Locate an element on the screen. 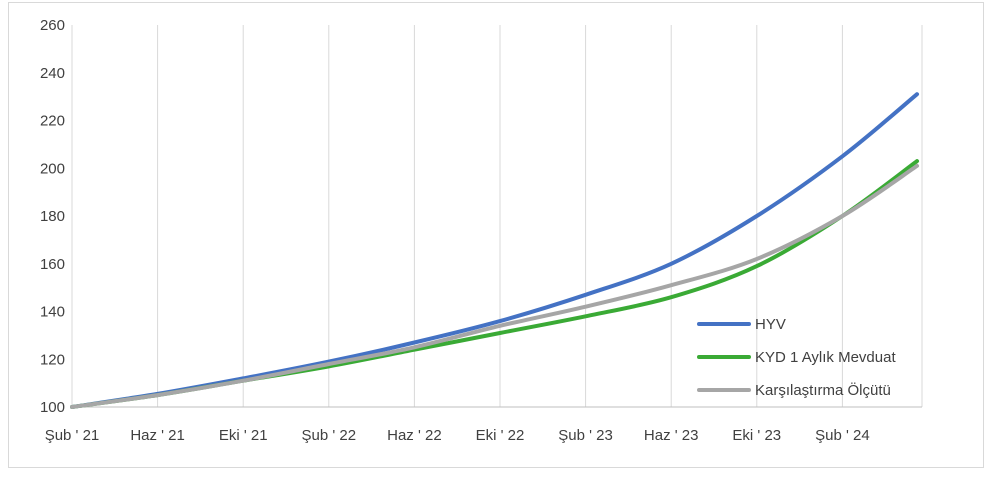  y-tick-label: 120 is located at coordinates (52, 359).